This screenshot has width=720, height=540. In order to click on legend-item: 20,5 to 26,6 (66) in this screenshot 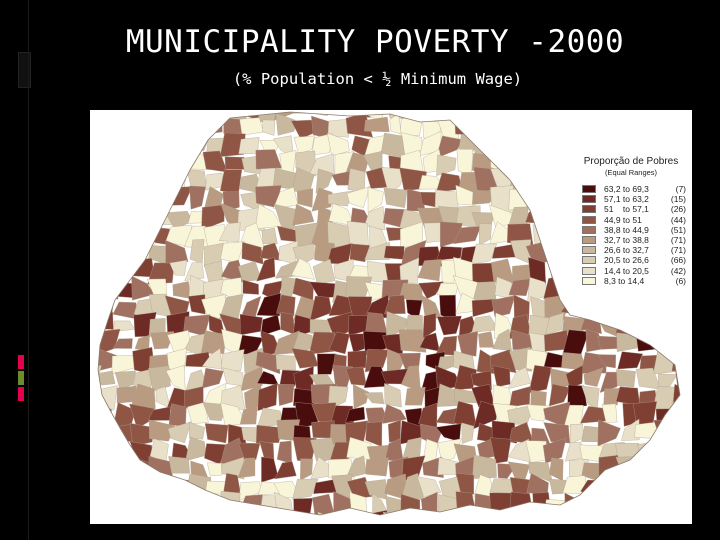, I will do `click(631, 260)`.